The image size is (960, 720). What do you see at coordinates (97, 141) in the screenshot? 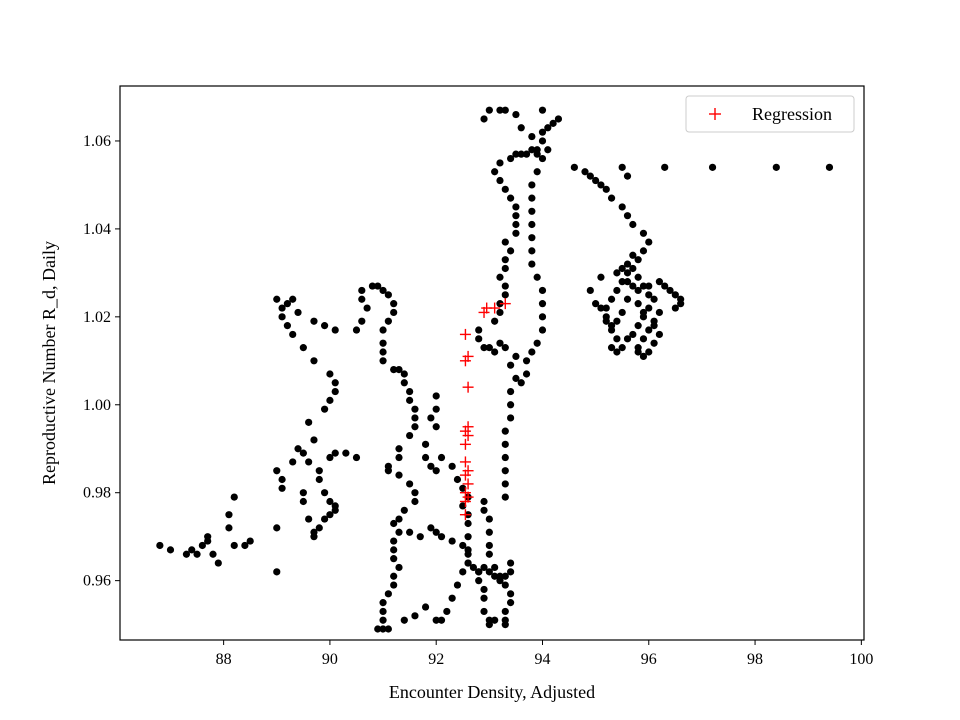
I see `y-tick-label: 1.06` at bounding box center [97, 141].